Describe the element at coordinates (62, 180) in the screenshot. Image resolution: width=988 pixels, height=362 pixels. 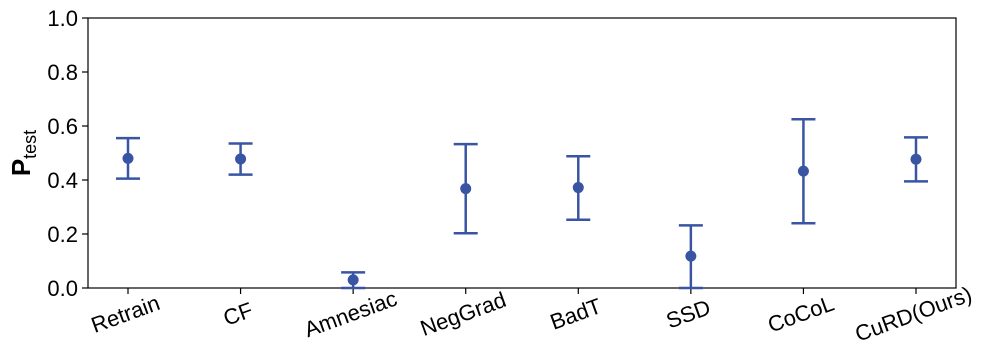
I see `y-tick-label: 0.4` at that location.